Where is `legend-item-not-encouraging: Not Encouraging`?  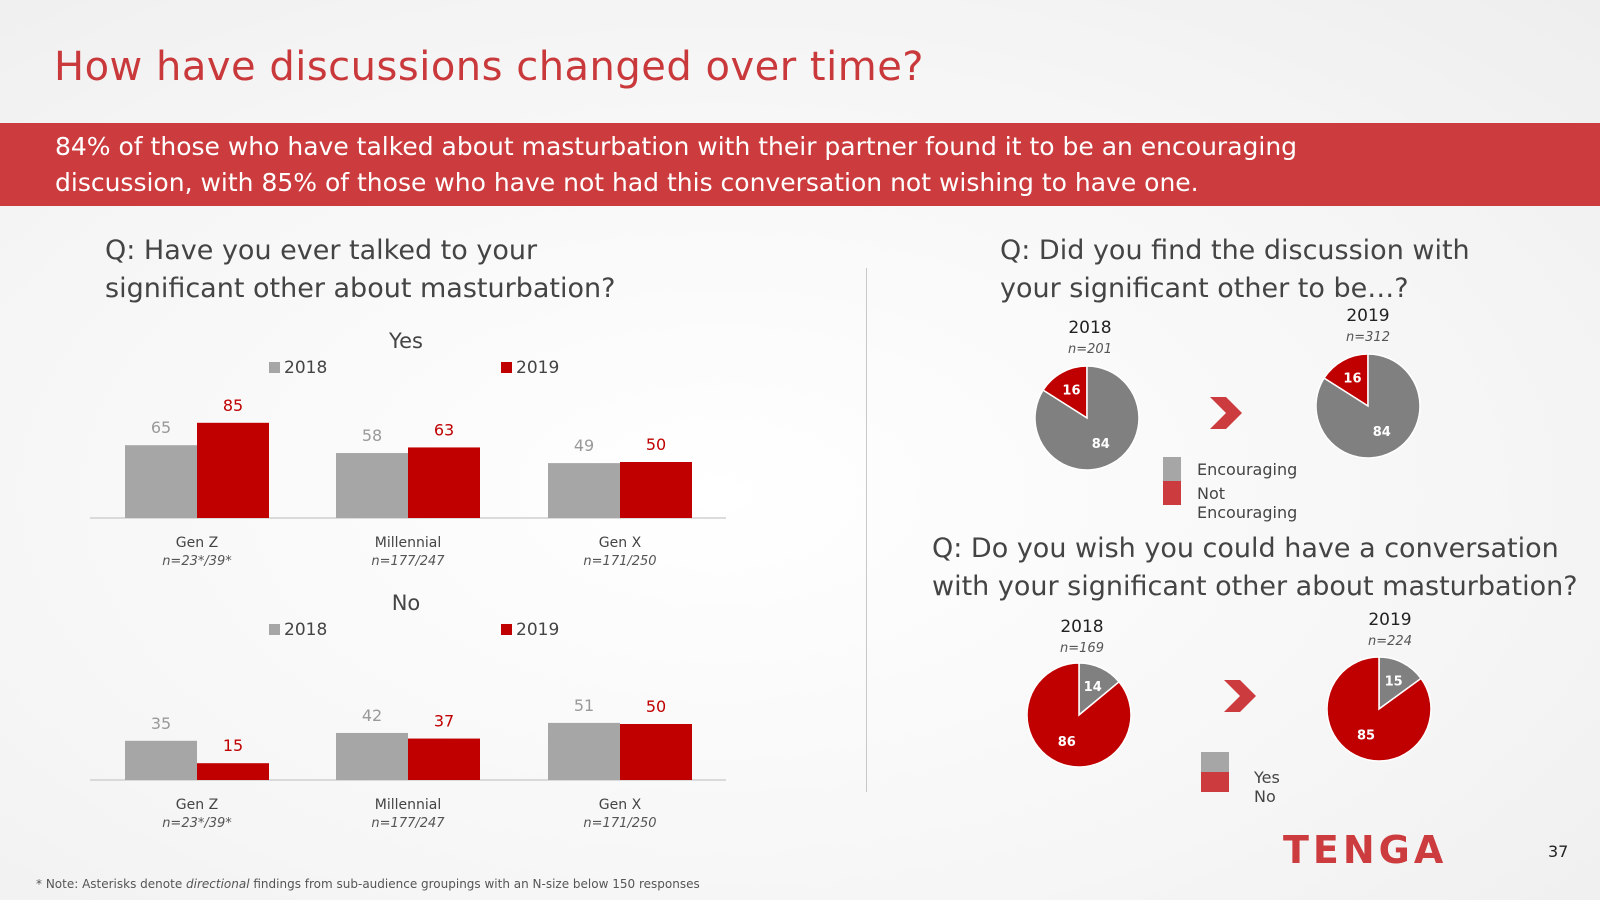
legend-item-not-encouraging: Not Encouraging is located at coordinates (1230, 501).